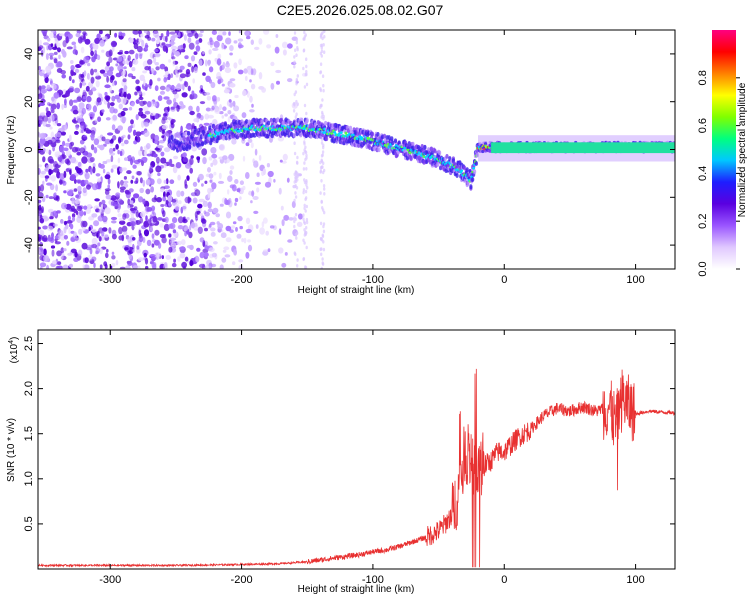 The width and height of the screenshot is (750, 600). I want to click on x-tick-label: -300, so click(110, 280).